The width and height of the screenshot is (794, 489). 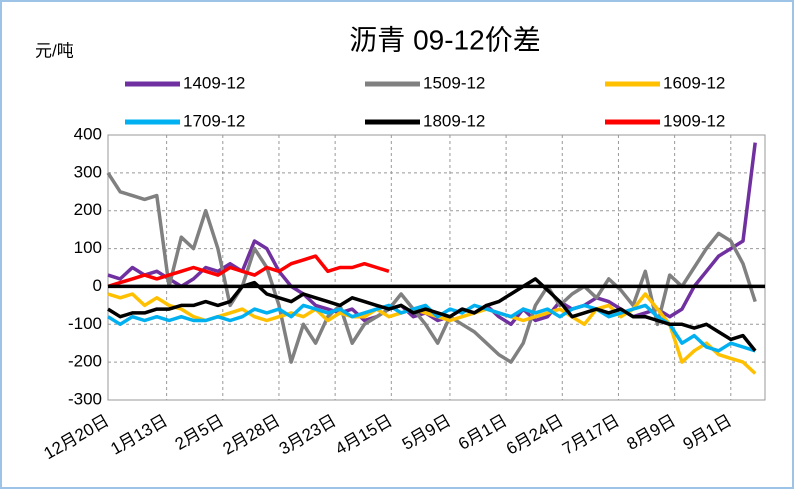 What do you see at coordinates (88, 209) in the screenshot?
I see `y-tick-label: 200` at bounding box center [88, 209].